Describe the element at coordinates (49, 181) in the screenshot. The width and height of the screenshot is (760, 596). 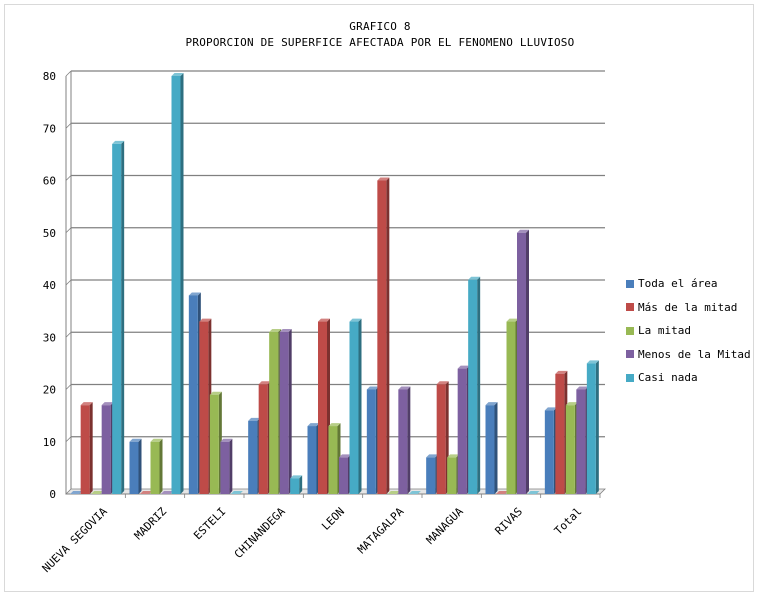
I see `y-tick-label: 60` at that location.